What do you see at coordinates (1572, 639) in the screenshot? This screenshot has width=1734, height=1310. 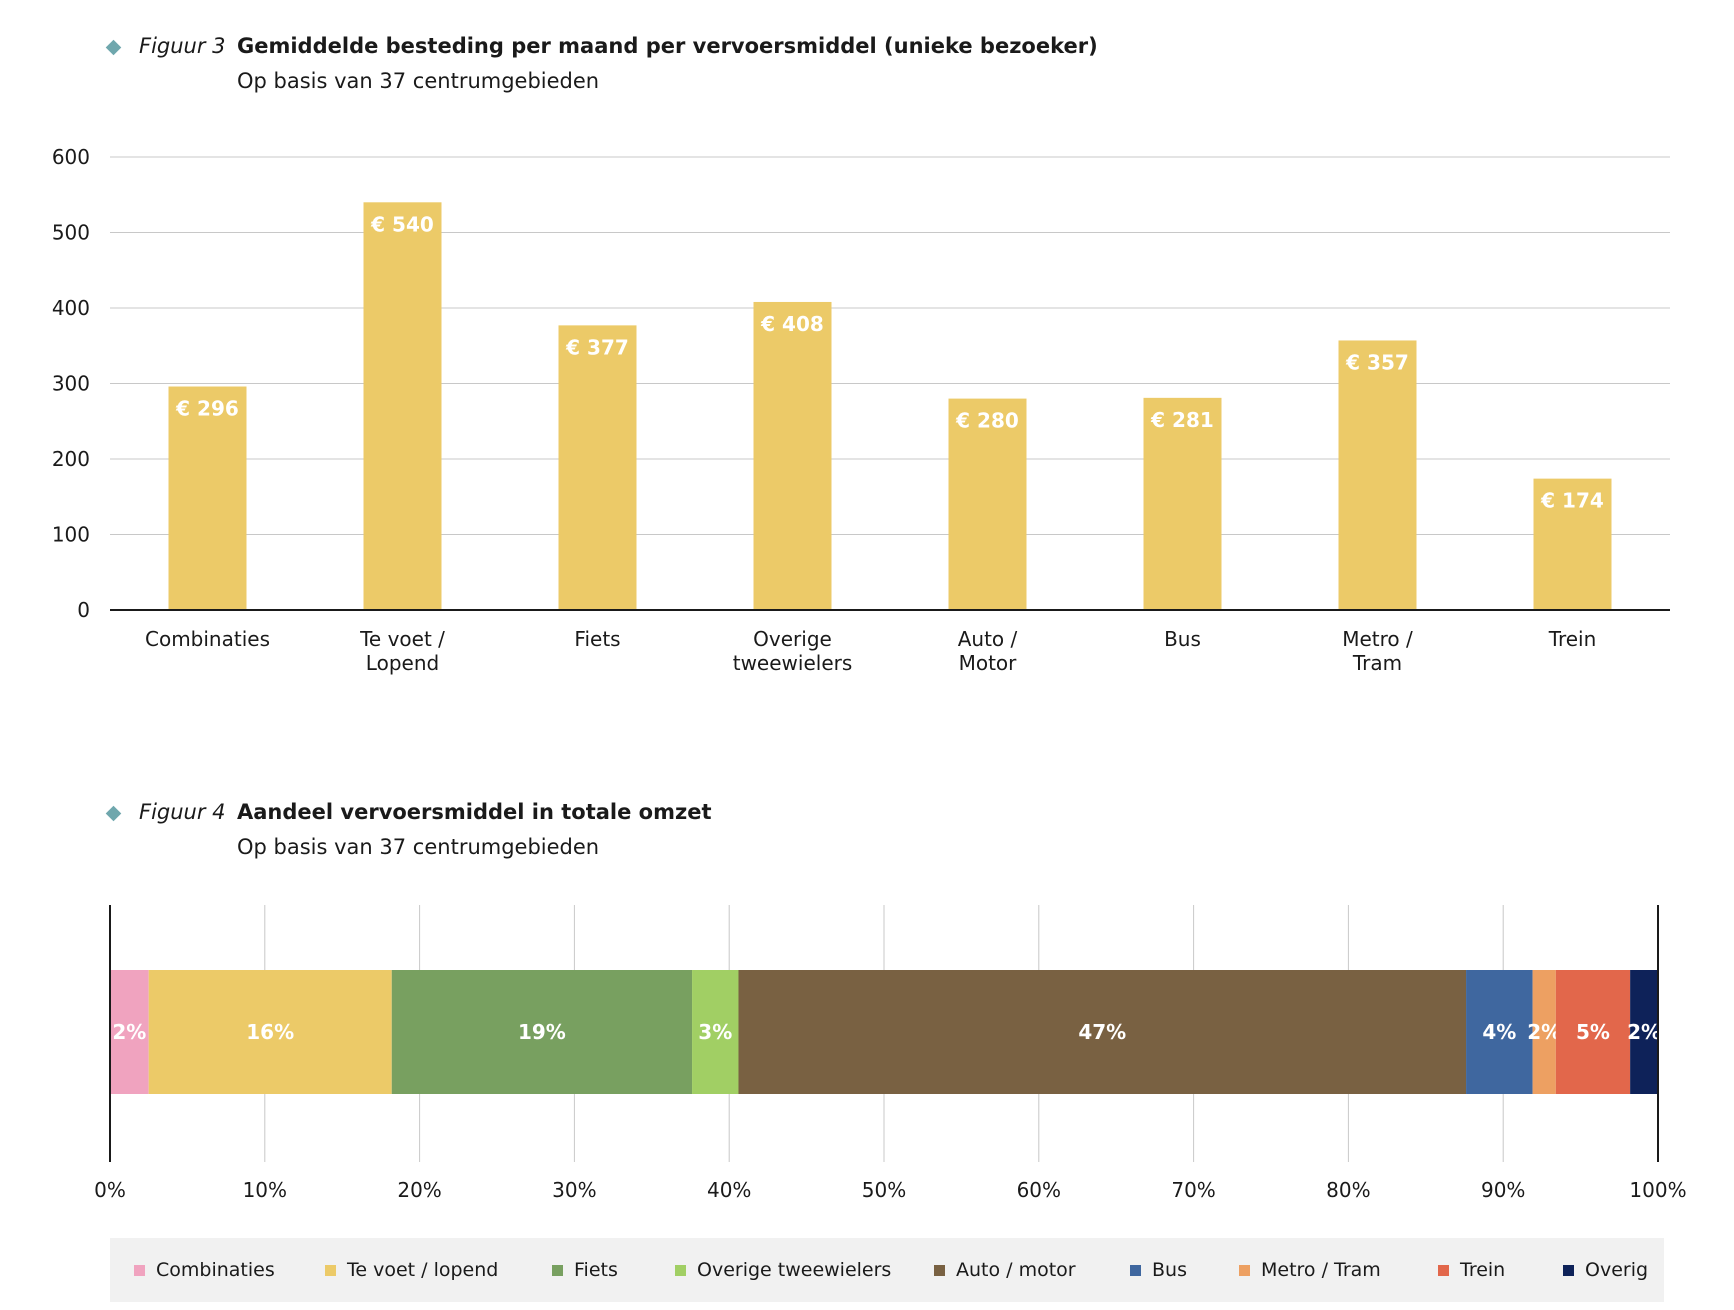 I see `x-tick-label: Trein` at bounding box center [1572, 639].